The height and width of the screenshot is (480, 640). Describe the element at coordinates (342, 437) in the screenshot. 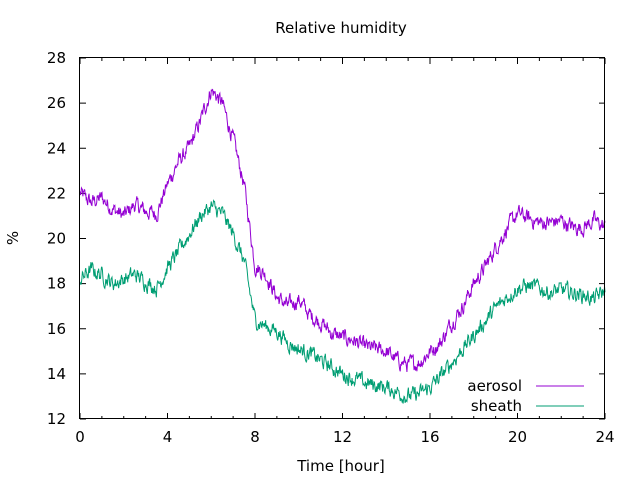

I see `x-tick-label: 12` at that location.